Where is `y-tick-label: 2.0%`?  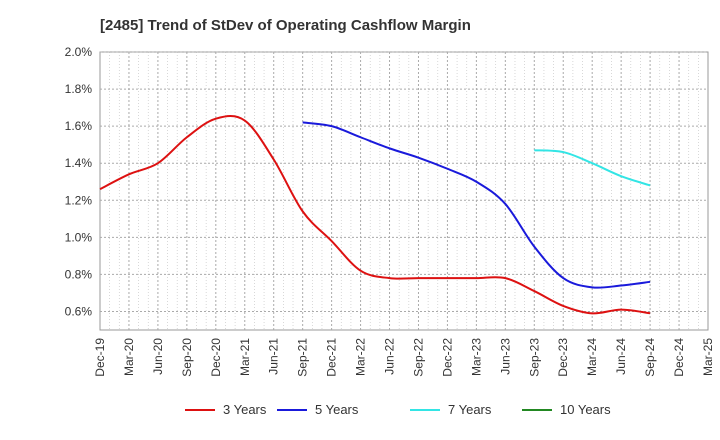 y-tick-label: 2.0% is located at coordinates (79, 52).